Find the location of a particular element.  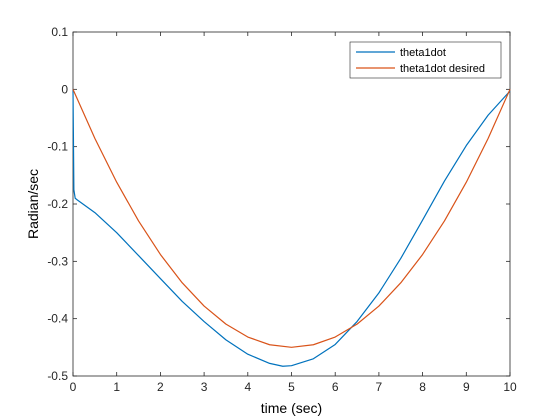

x-tick-label: 0 is located at coordinates (73, 387).